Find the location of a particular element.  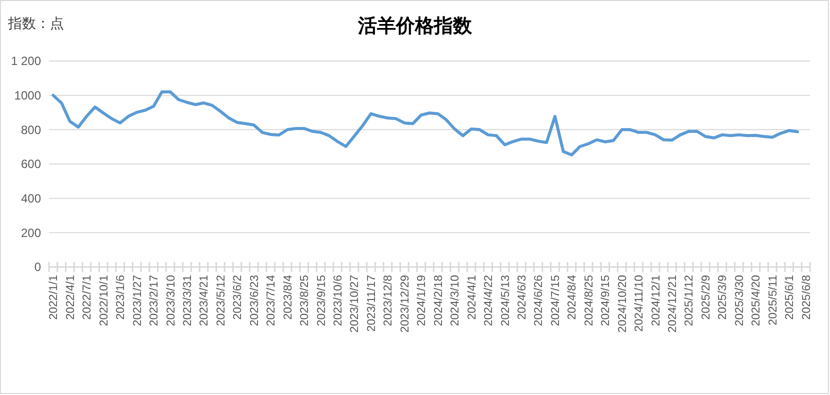

x-tick-label: 2024/2/18 is located at coordinates (438, 300).